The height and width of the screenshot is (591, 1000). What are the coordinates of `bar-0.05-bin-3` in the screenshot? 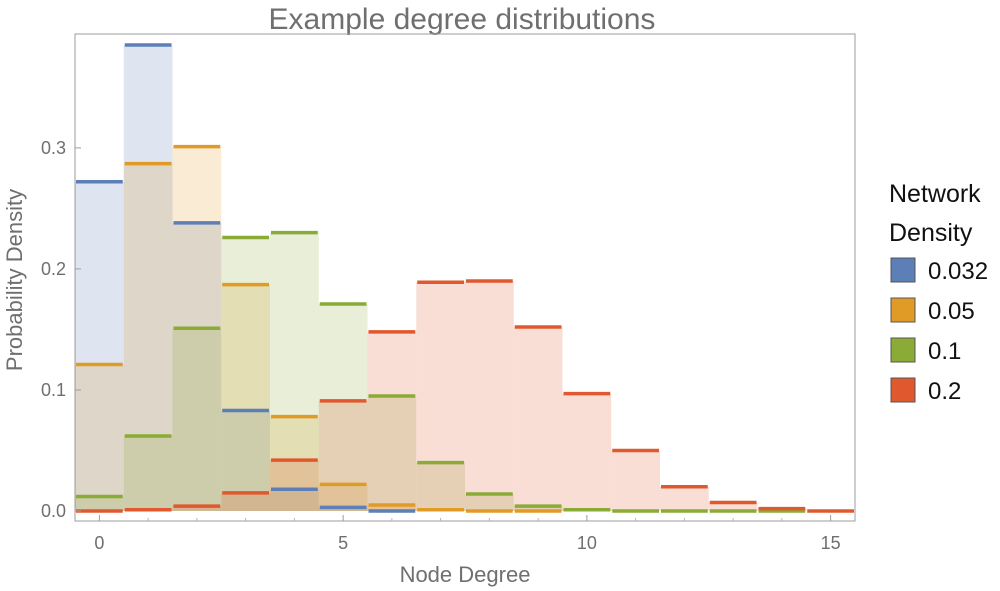 It's located at (245, 397).